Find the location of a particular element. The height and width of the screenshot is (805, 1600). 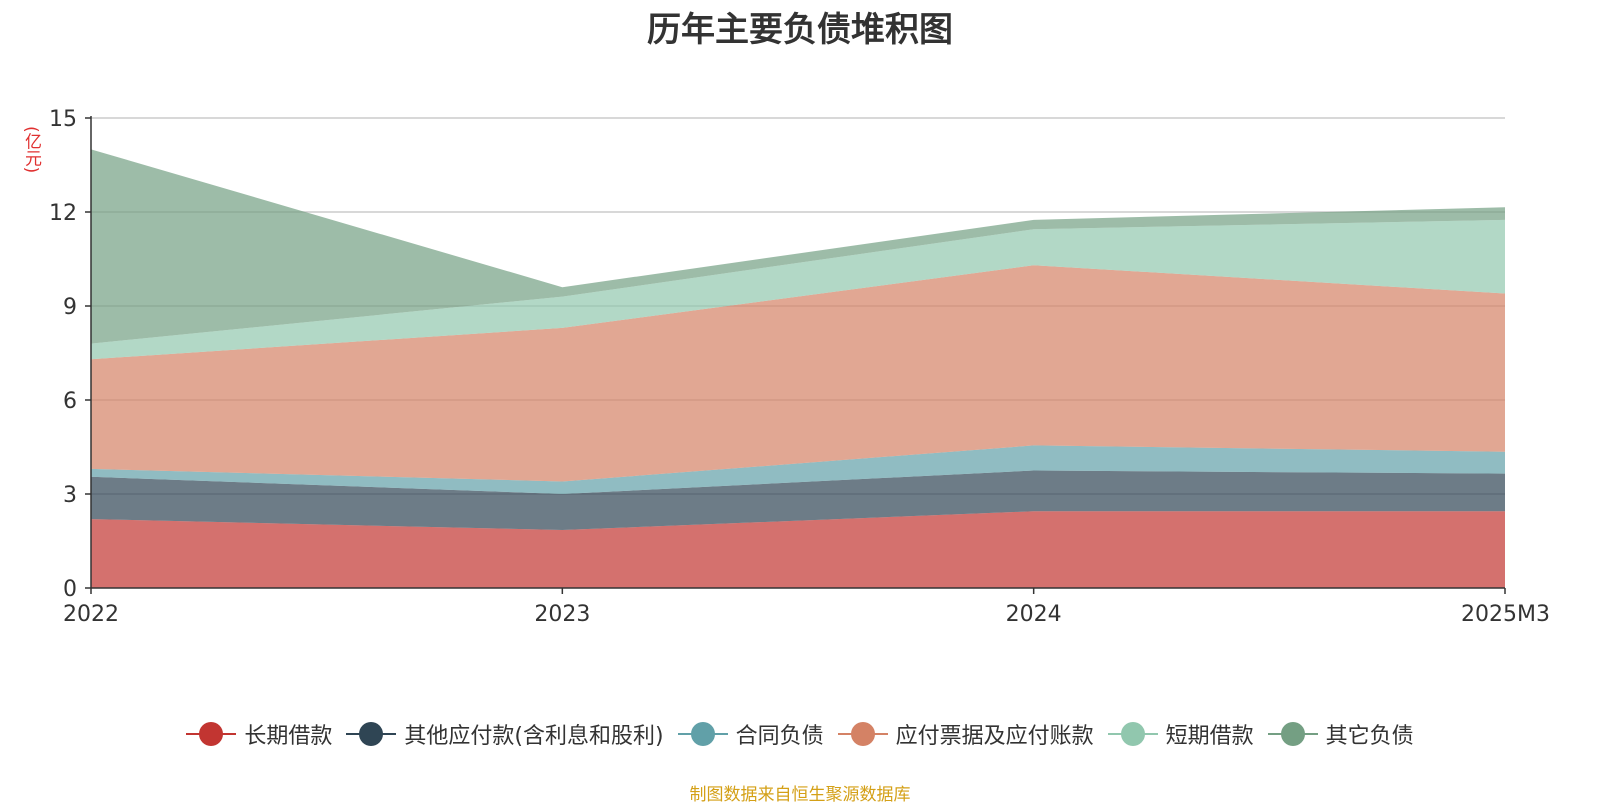

legend-item: 应付票据及应付账款 is located at coordinates (965, 734).